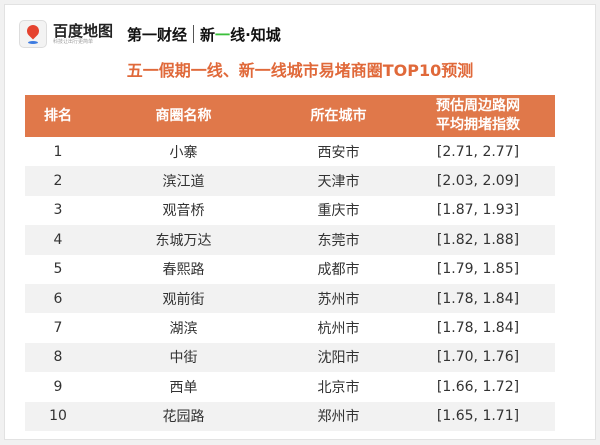  Describe the element at coordinates (83, 30) in the screenshot. I see `baidu-logo-text: 百度地图` at that location.